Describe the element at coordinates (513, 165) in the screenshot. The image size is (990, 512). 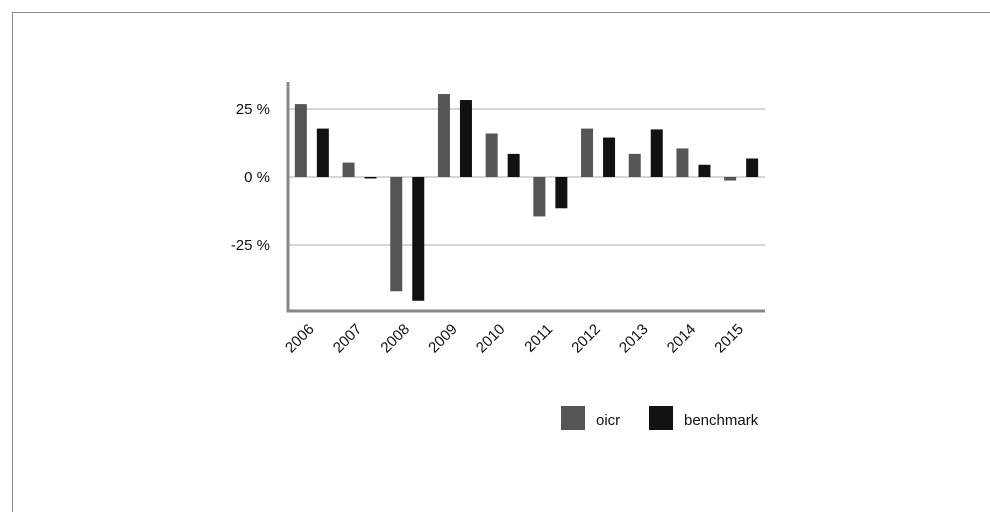
I see `bar-benchmark-2010` at that location.